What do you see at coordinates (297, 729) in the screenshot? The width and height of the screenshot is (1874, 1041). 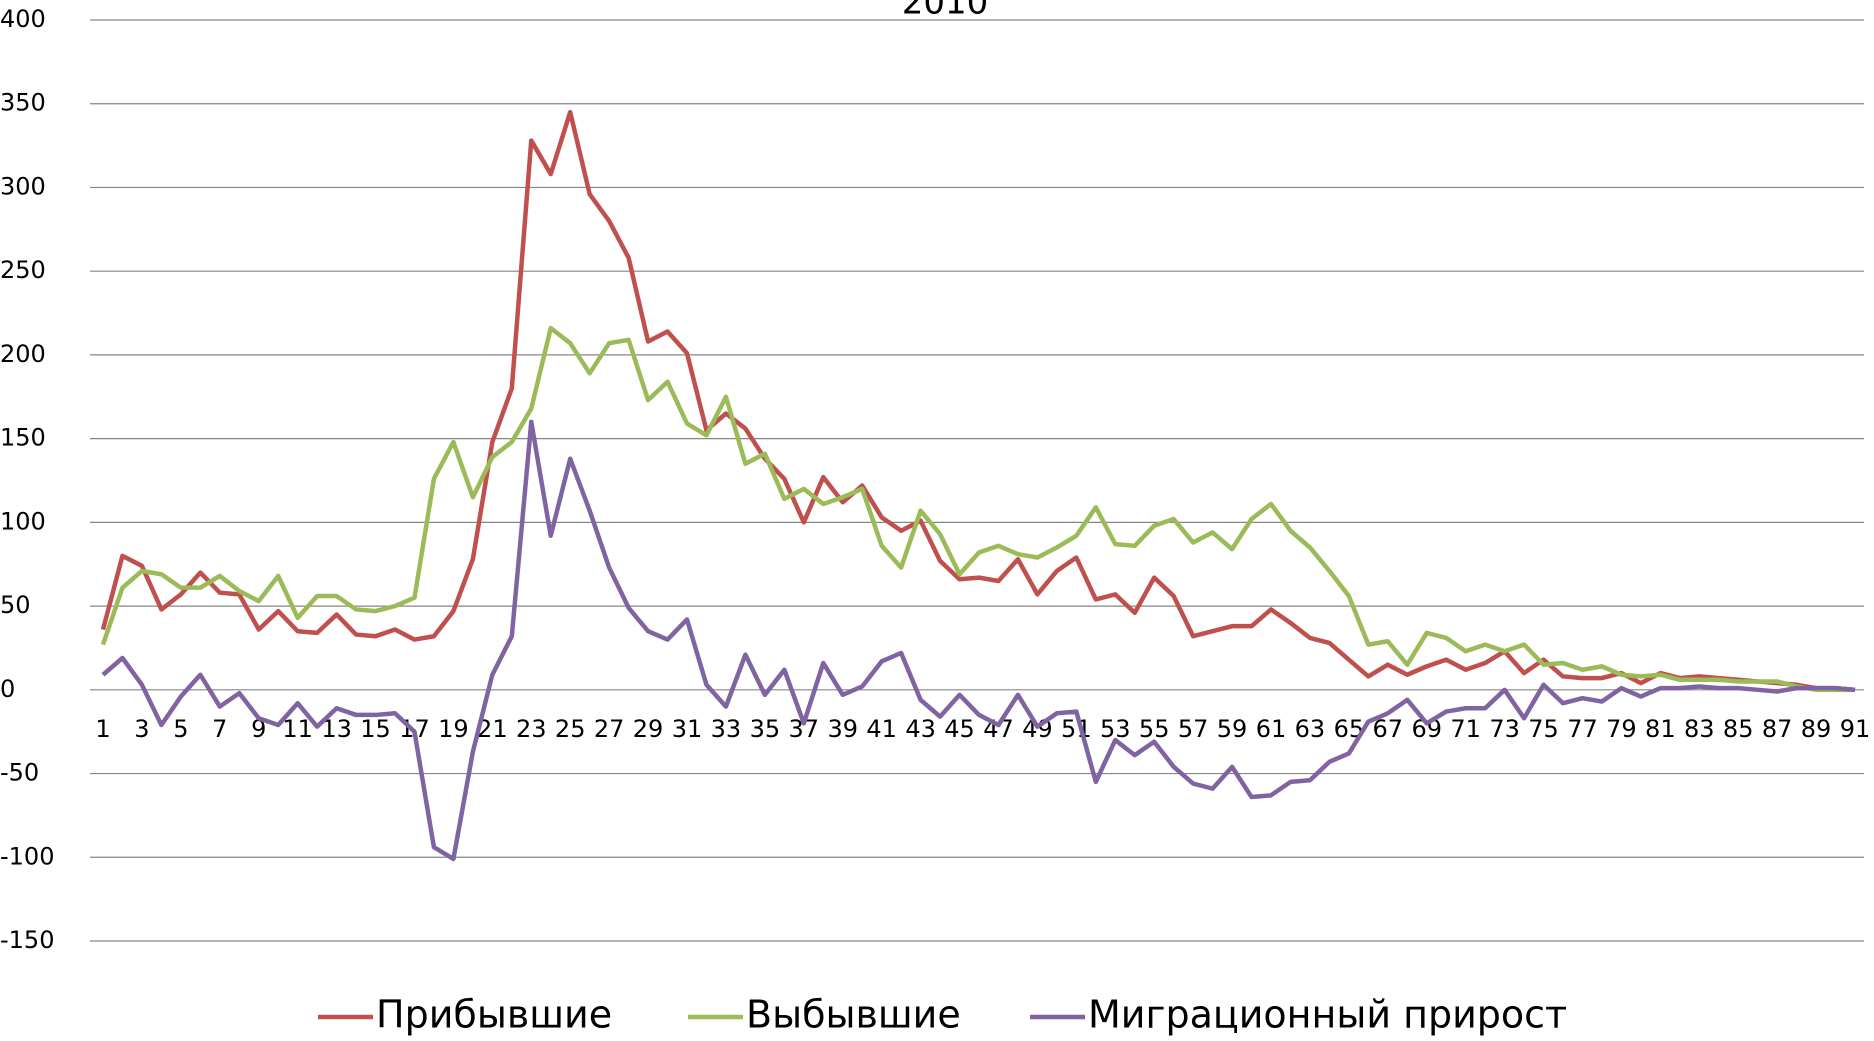 I see `x-tick-label: 11` at bounding box center [297, 729].